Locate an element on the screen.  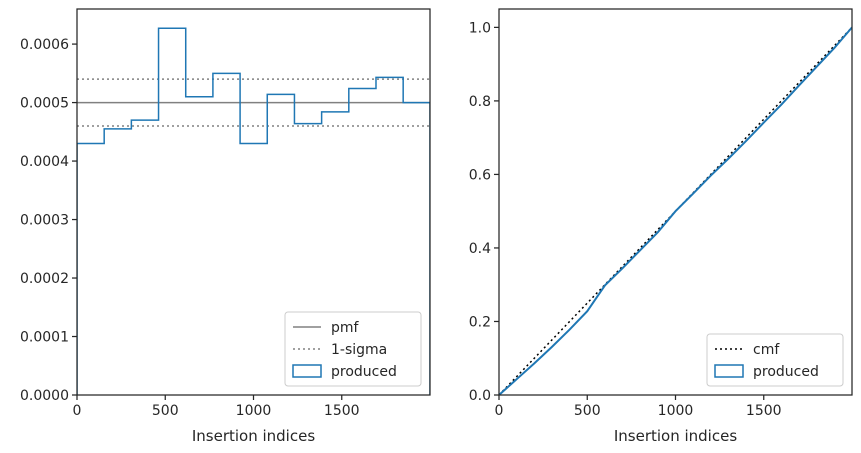
y-tick-label: 0.2 is located at coordinates (480, 322).